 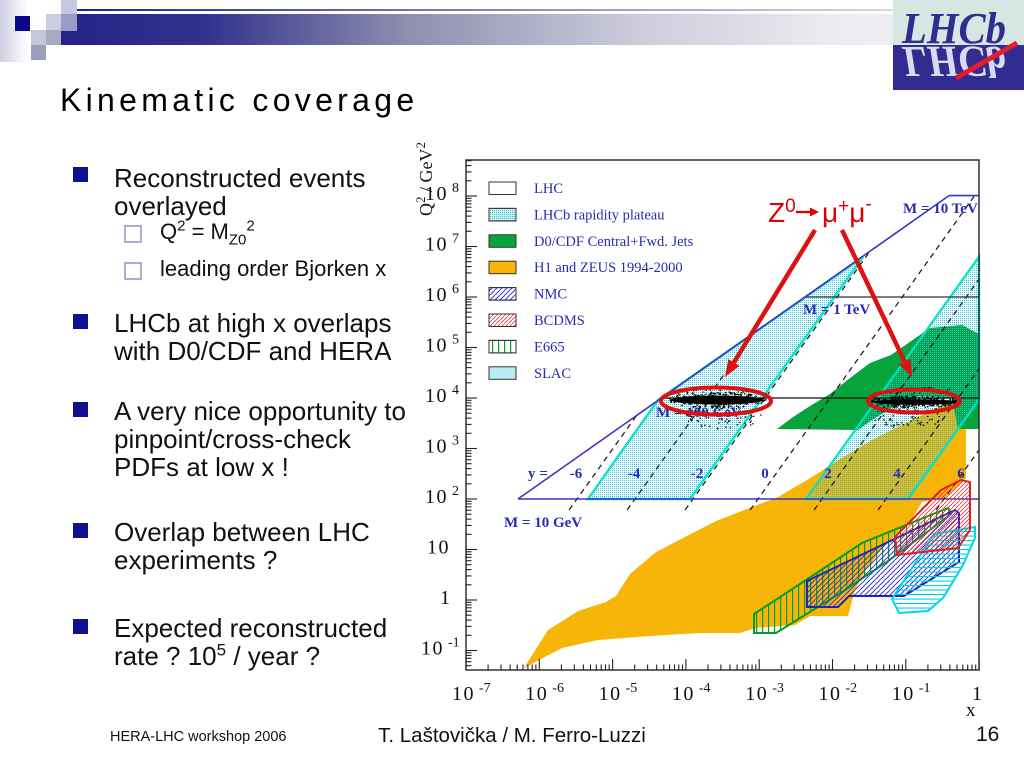 I want to click on svg-text: H1 and ZEUS 1994-2000, so click(x=608, y=268).